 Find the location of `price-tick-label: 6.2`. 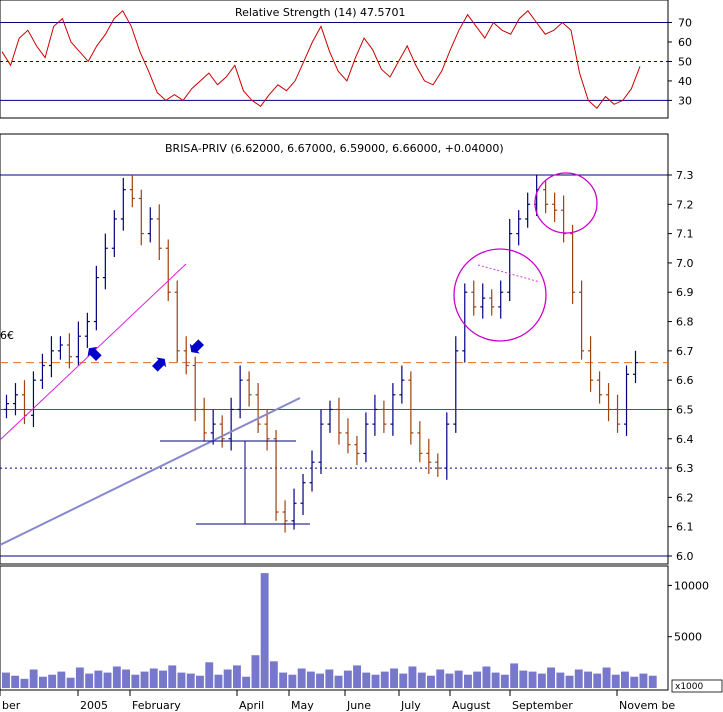

price-tick-label: 6.2 is located at coordinates (685, 497).